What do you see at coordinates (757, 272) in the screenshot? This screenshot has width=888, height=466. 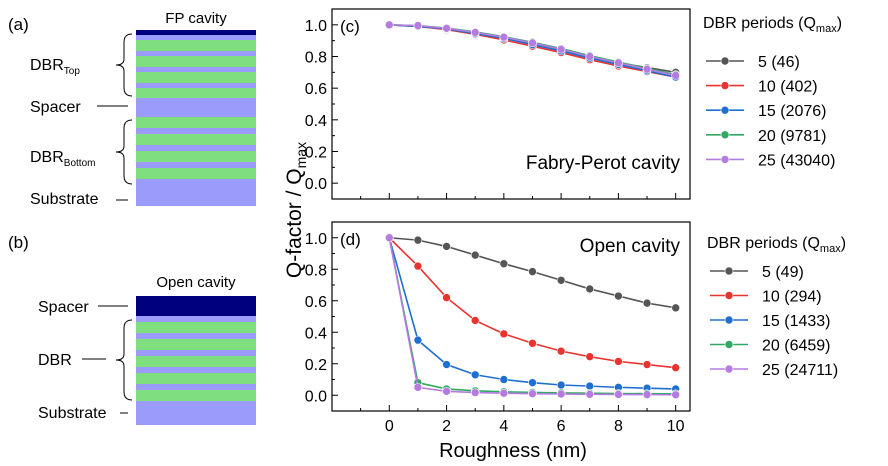 I see `legend-entry: 5 (49)` at bounding box center [757, 272].